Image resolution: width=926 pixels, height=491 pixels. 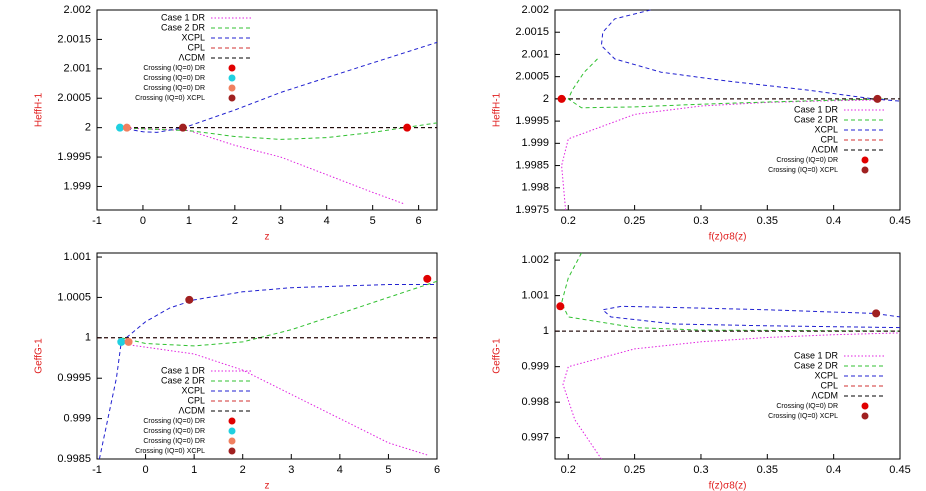 What do you see at coordinates (535, 438) in the screenshot?
I see `y-tick-label: 0.997` at bounding box center [535, 438].